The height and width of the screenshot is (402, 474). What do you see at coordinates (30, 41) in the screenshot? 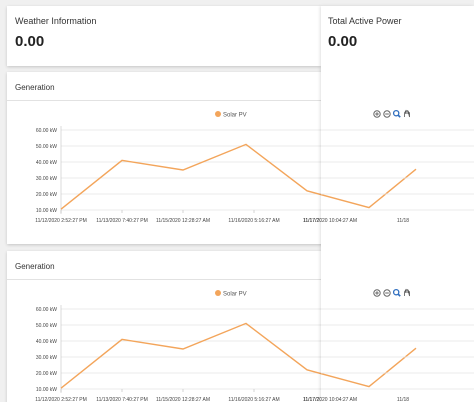
I see `weather-information-value: 0.00` at bounding box center [30, 41].